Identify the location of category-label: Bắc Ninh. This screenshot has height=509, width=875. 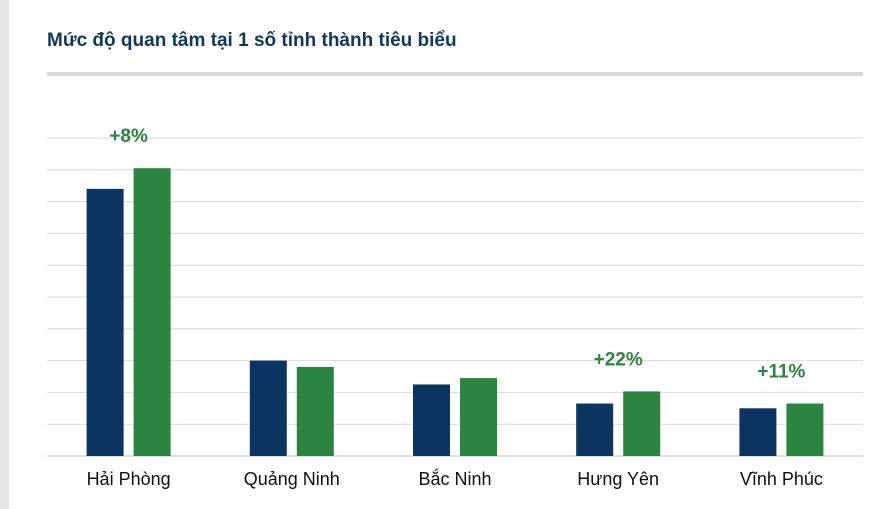
(454, 478).